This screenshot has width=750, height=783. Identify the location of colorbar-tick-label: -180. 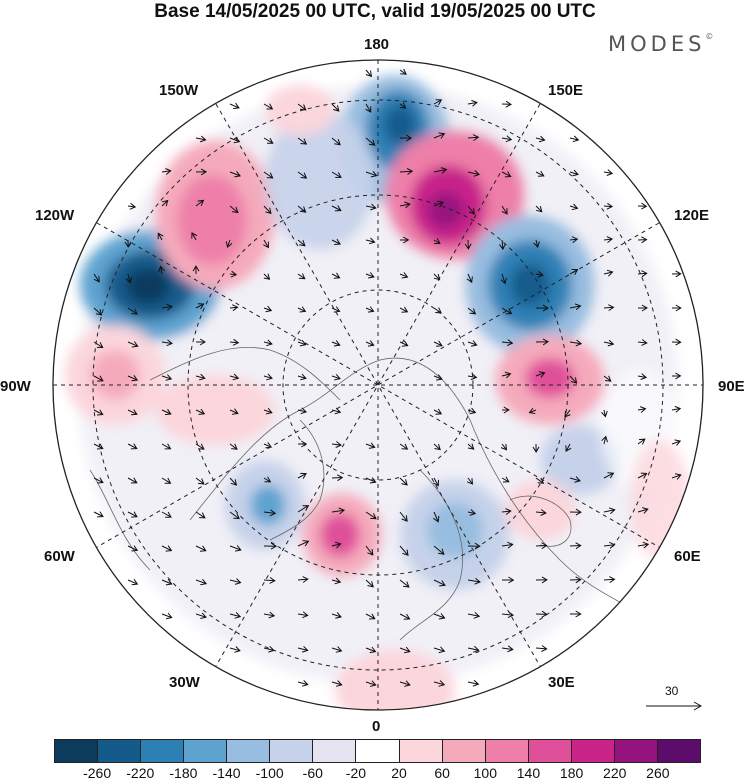
(183, 773).